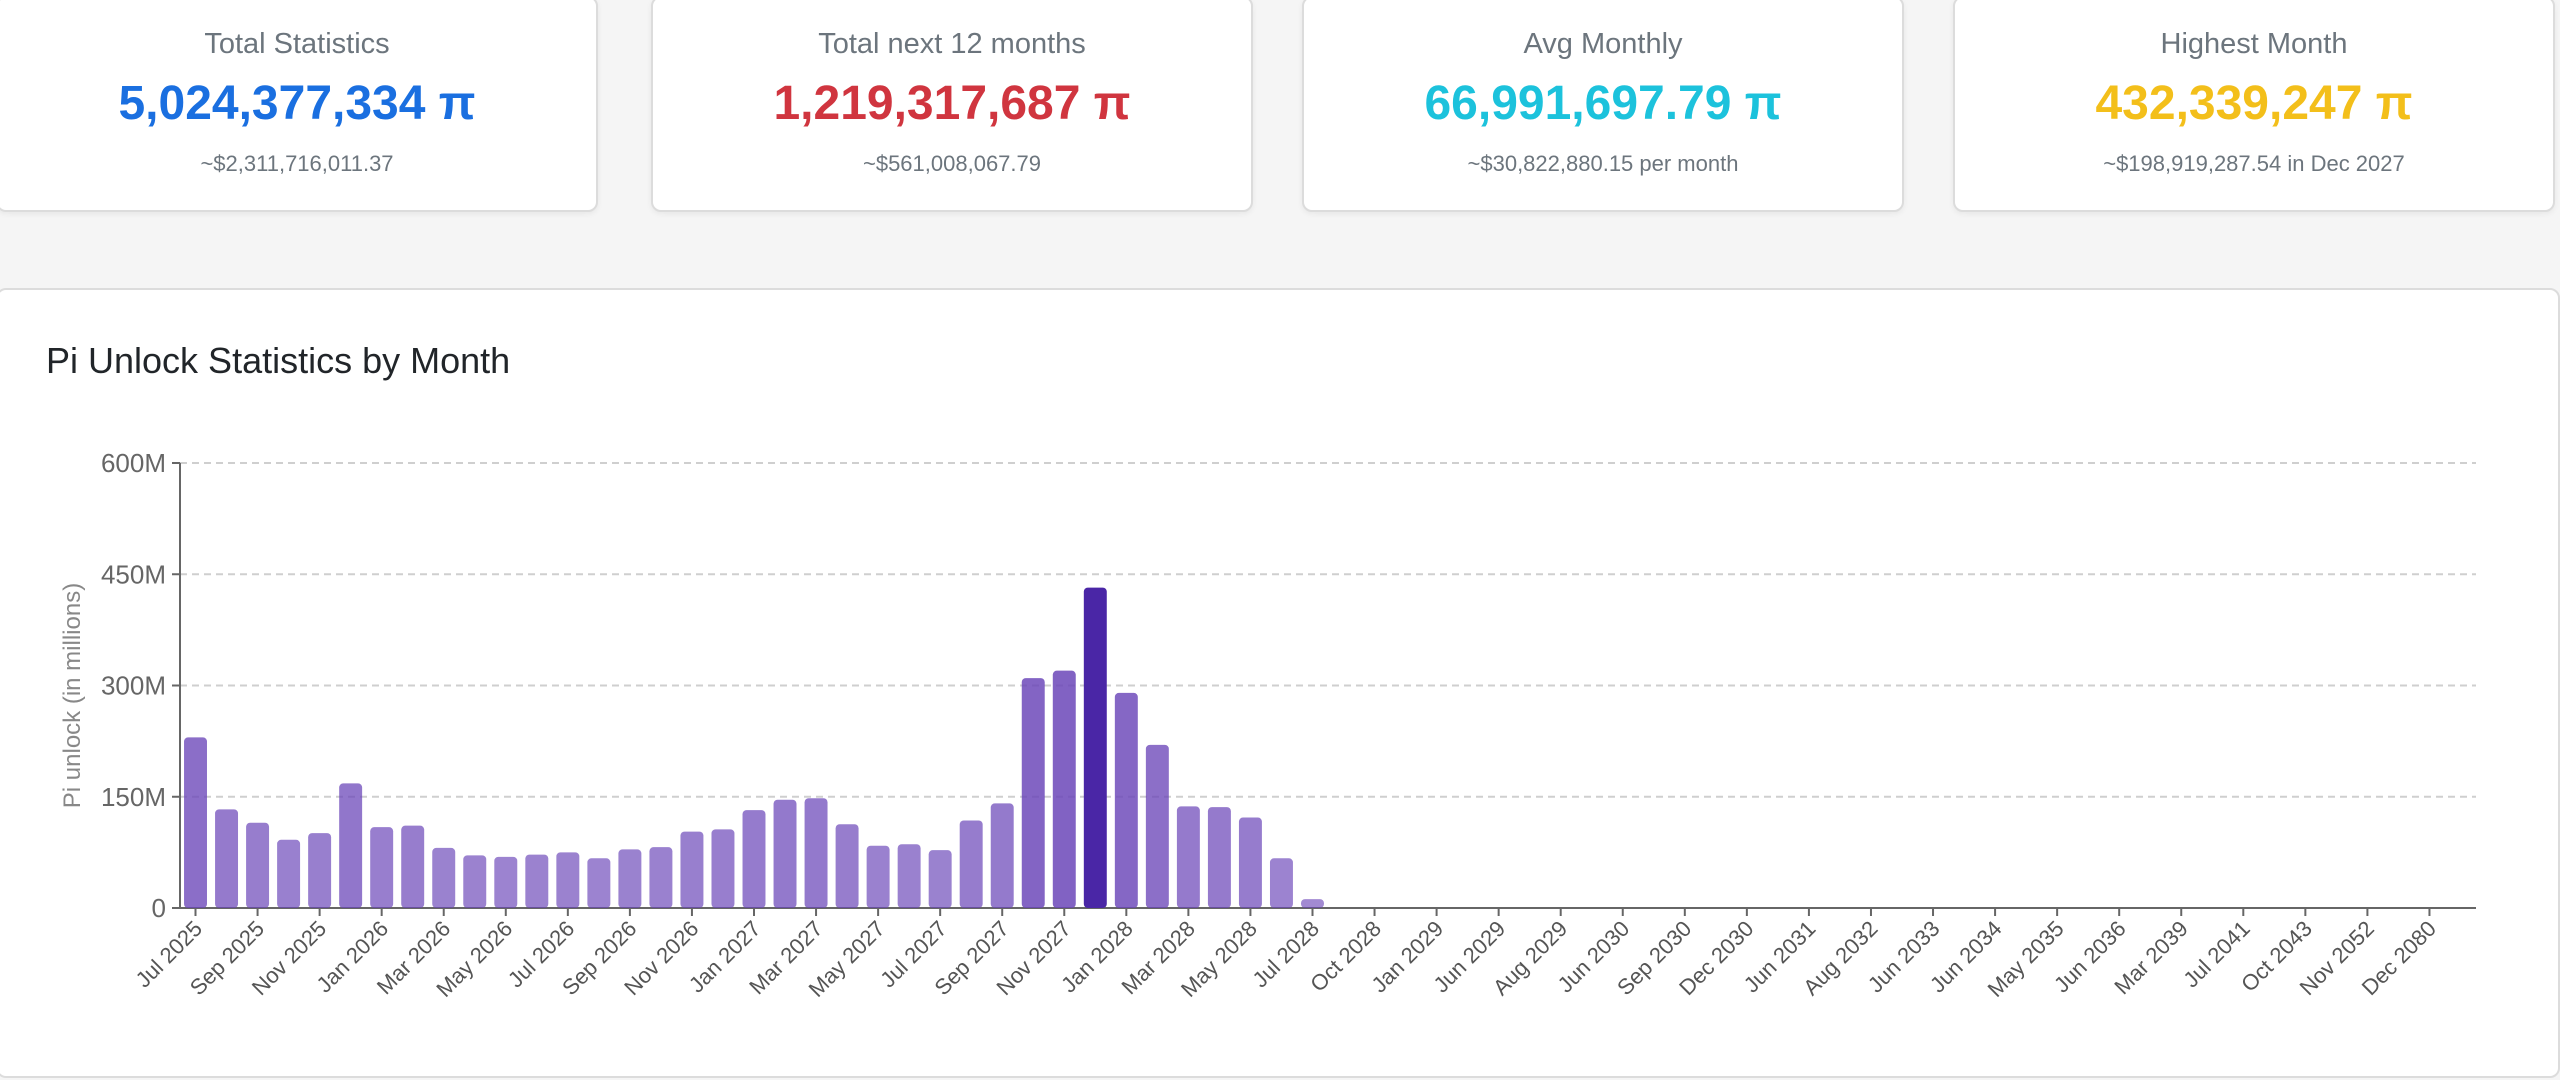 The image size is (2560, 1080). Describe the element at coordinates (133, 686) in the screenshot. I see `y-tick-label: 300M` at that location.